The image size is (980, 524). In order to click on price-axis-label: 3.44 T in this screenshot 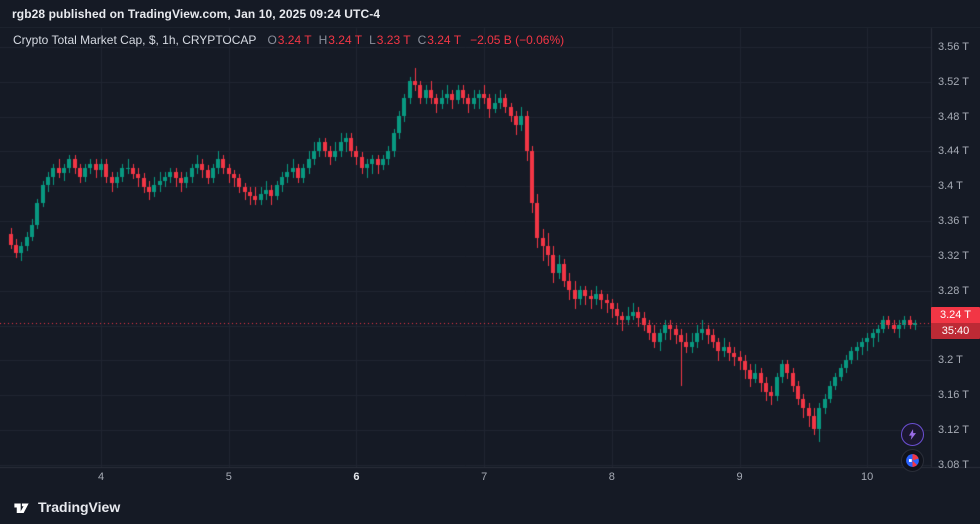, I will do `click(953, 151)`.